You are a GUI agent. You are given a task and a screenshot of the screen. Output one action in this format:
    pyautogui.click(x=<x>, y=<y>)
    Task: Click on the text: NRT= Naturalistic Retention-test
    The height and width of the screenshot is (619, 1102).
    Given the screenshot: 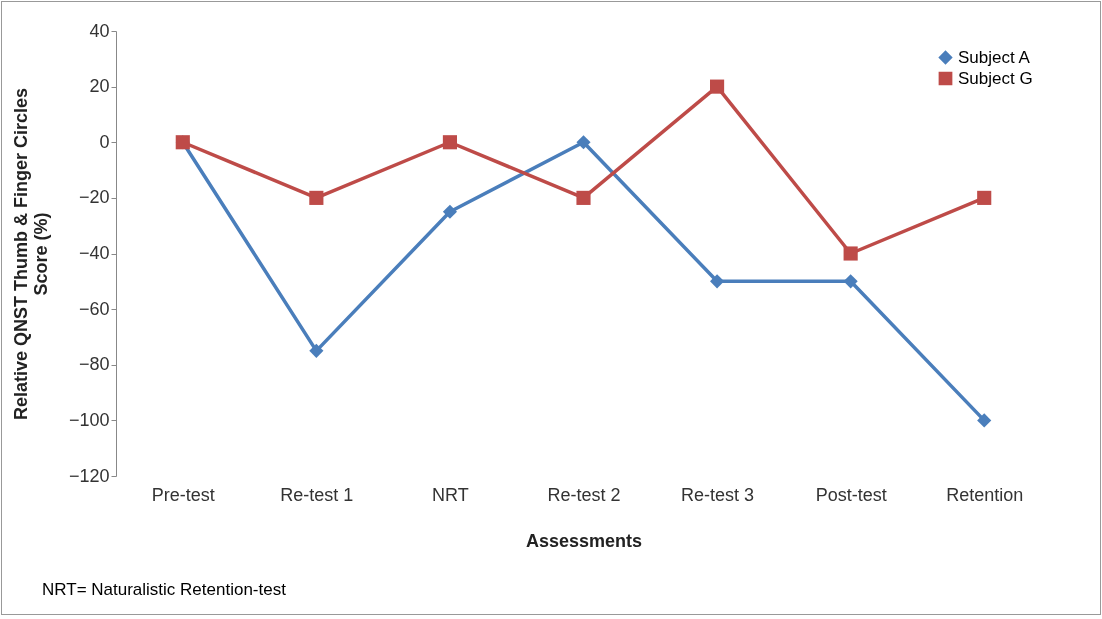 What is the action you would take?
    pyautogui.click(x=164, y=590)
    